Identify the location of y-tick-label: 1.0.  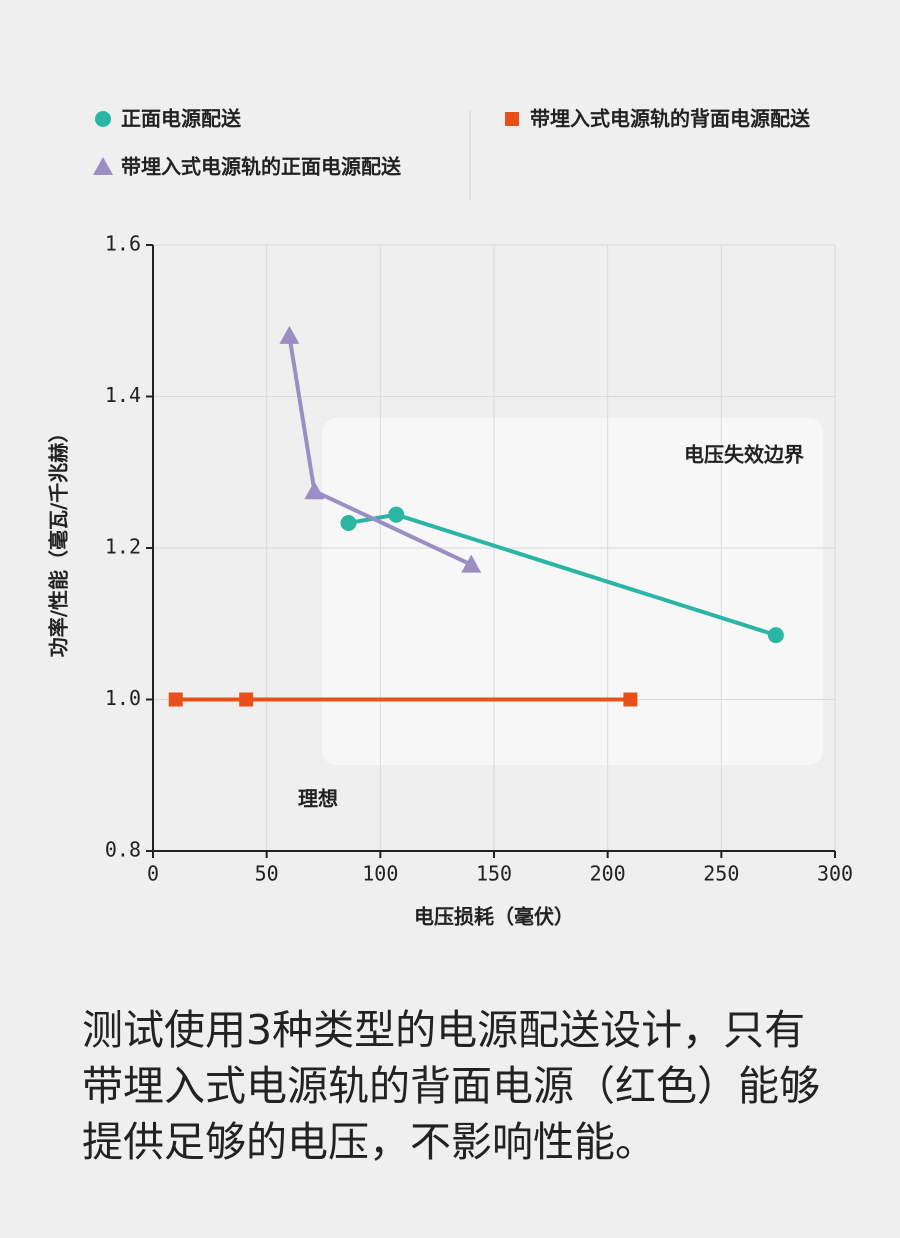
(123, 698).